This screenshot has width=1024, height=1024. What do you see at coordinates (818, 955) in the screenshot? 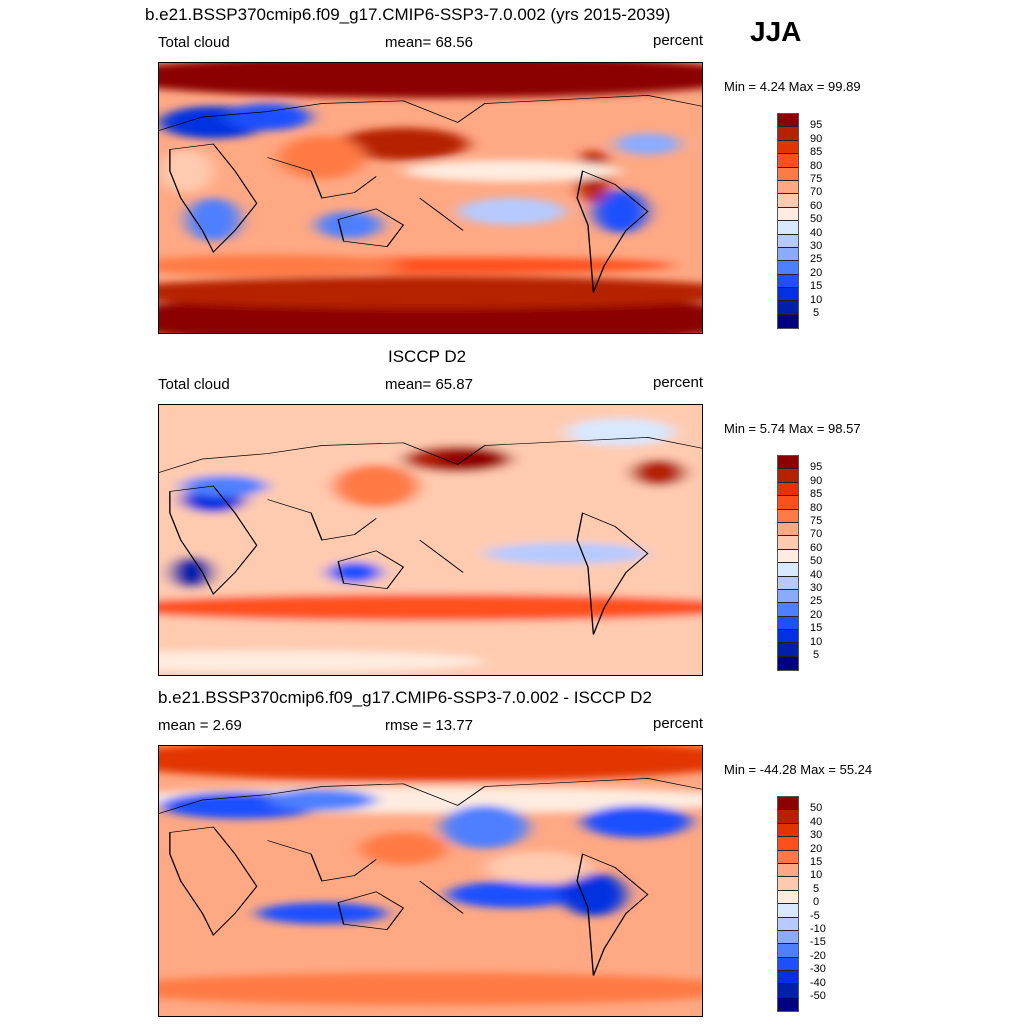
I see `colorbar-tick-label: -20` at bounding box center [818, 955].